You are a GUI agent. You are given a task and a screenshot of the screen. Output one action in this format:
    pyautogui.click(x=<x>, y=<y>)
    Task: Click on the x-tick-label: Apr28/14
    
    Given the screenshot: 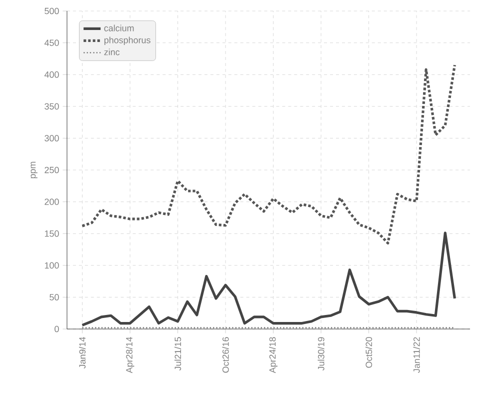 What is the action you would take?
    pyautogui.click(x=130, y=355)
    